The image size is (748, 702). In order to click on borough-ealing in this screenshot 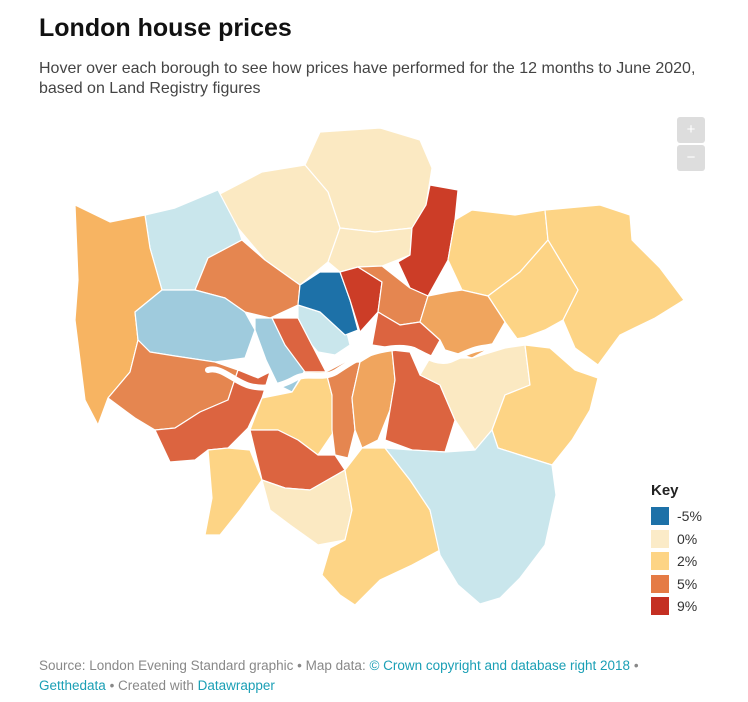, I will do `click(195, 326)`.